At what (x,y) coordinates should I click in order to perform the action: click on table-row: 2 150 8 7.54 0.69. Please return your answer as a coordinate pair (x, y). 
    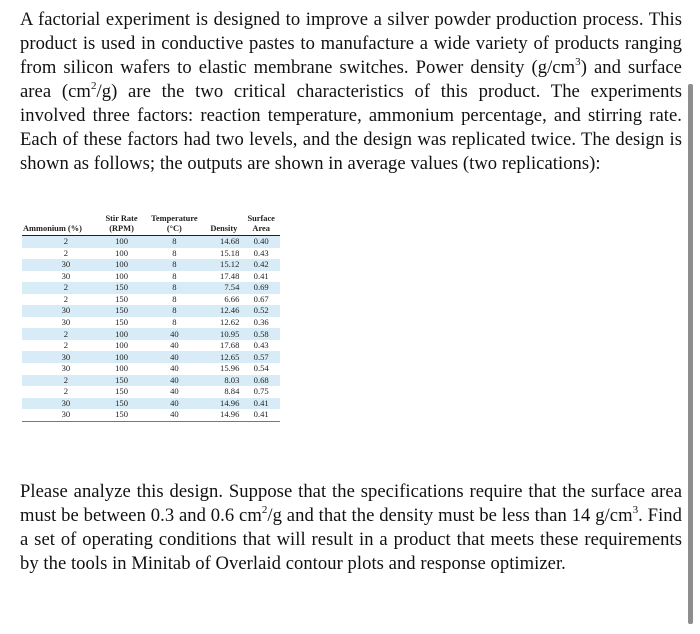
    Looking at the image, I should click on (151, 288).